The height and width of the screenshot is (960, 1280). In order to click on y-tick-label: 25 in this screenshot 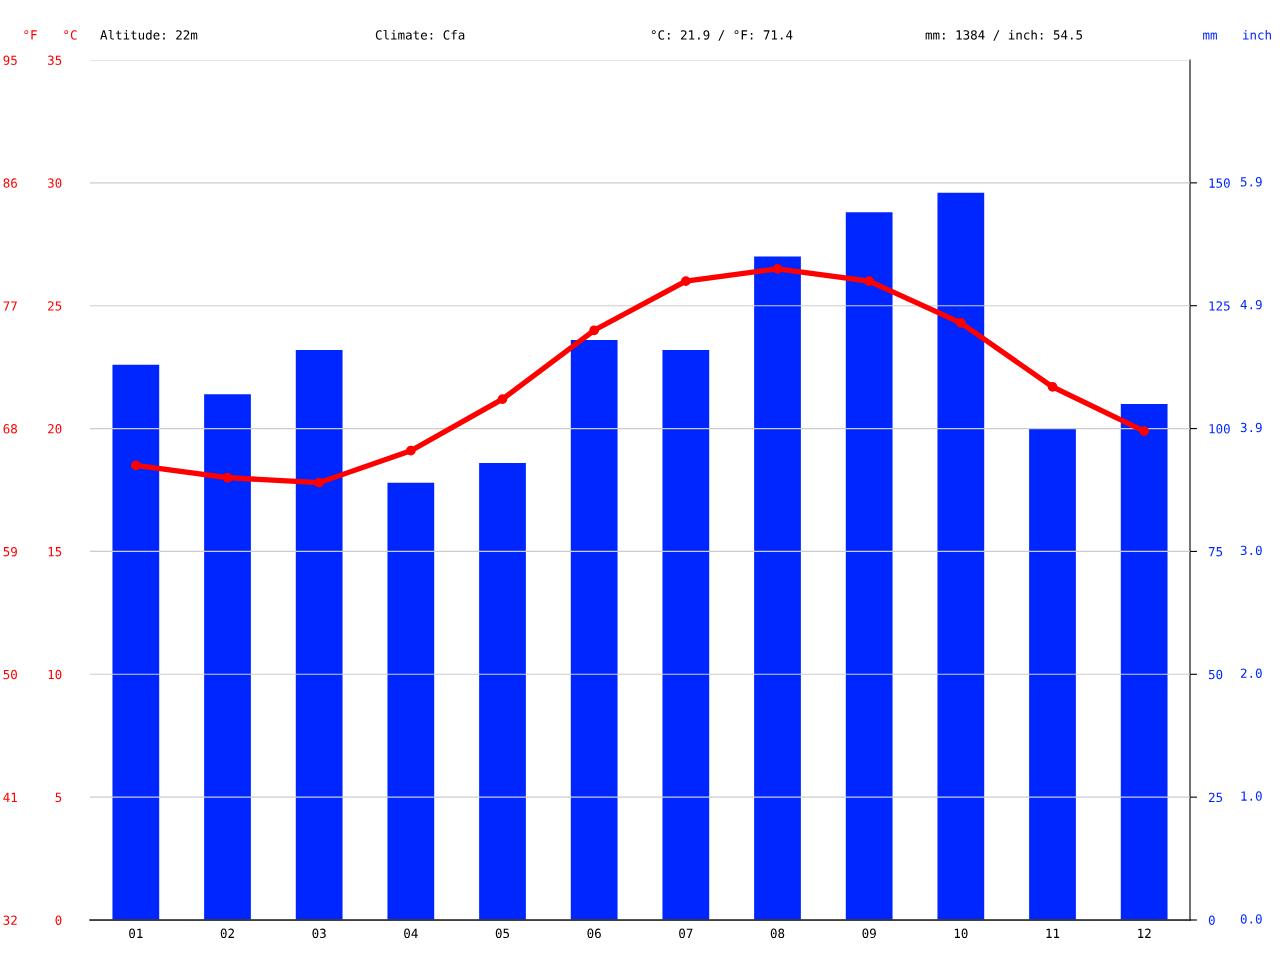, I will do `click(55, 306)`.